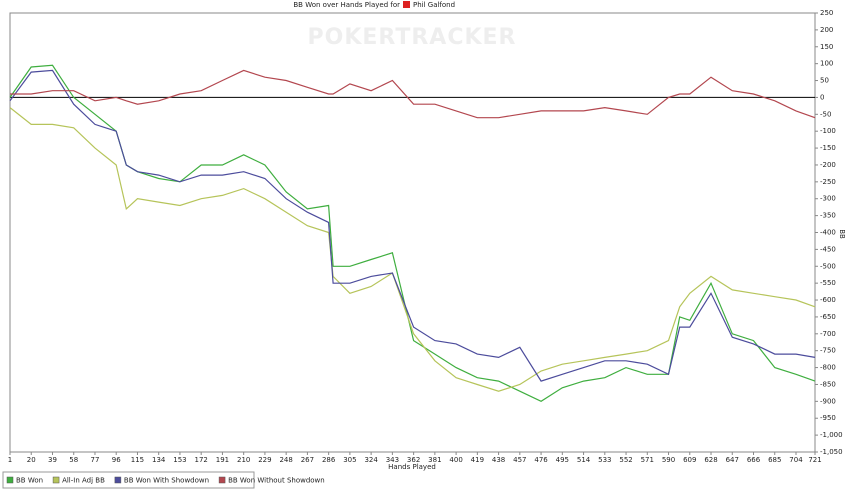  I want to click on y-tick-label: -600, so click(828, 300).